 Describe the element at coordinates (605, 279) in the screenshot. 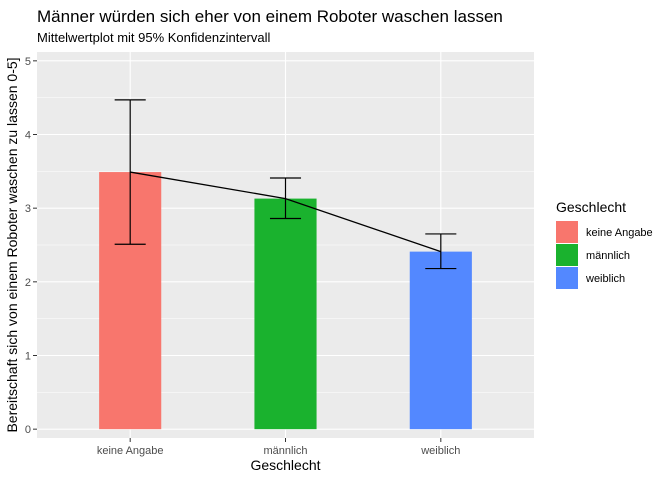

I see `legend-label-3: weiblich` at that location.